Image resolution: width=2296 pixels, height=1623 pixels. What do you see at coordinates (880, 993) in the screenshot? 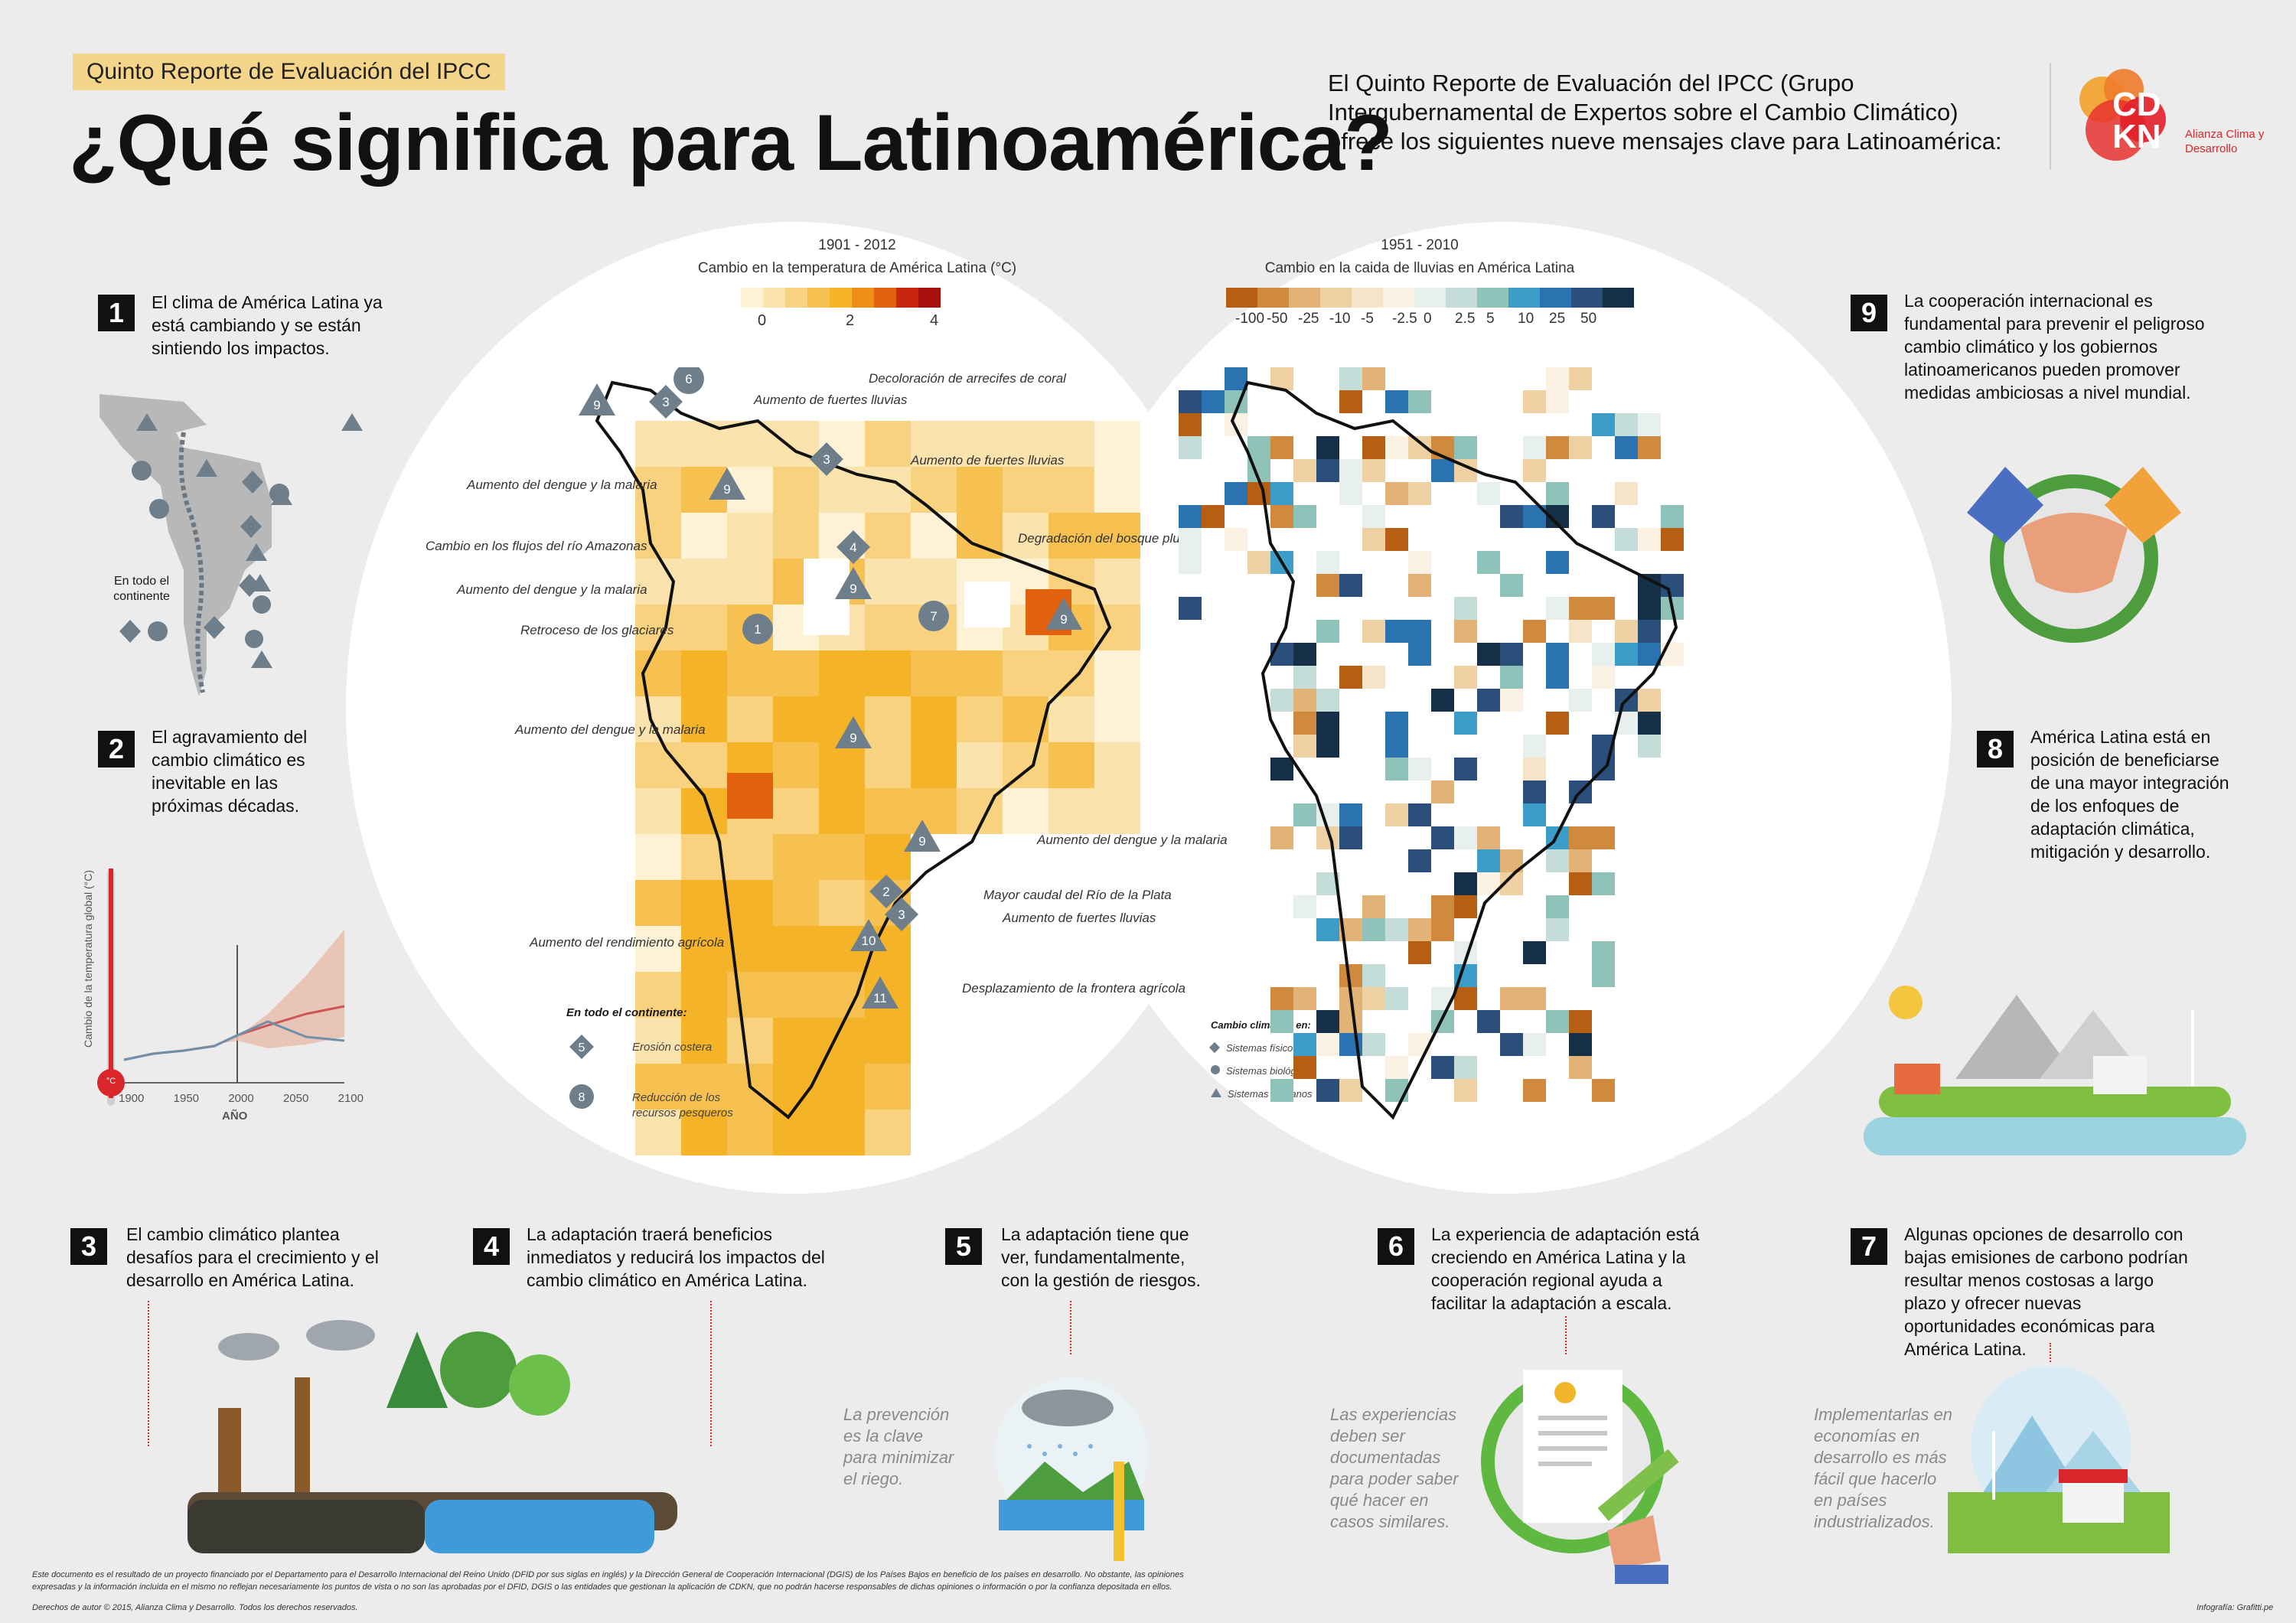
I see `impact-marker: 11` at bounding box center [880, 993].